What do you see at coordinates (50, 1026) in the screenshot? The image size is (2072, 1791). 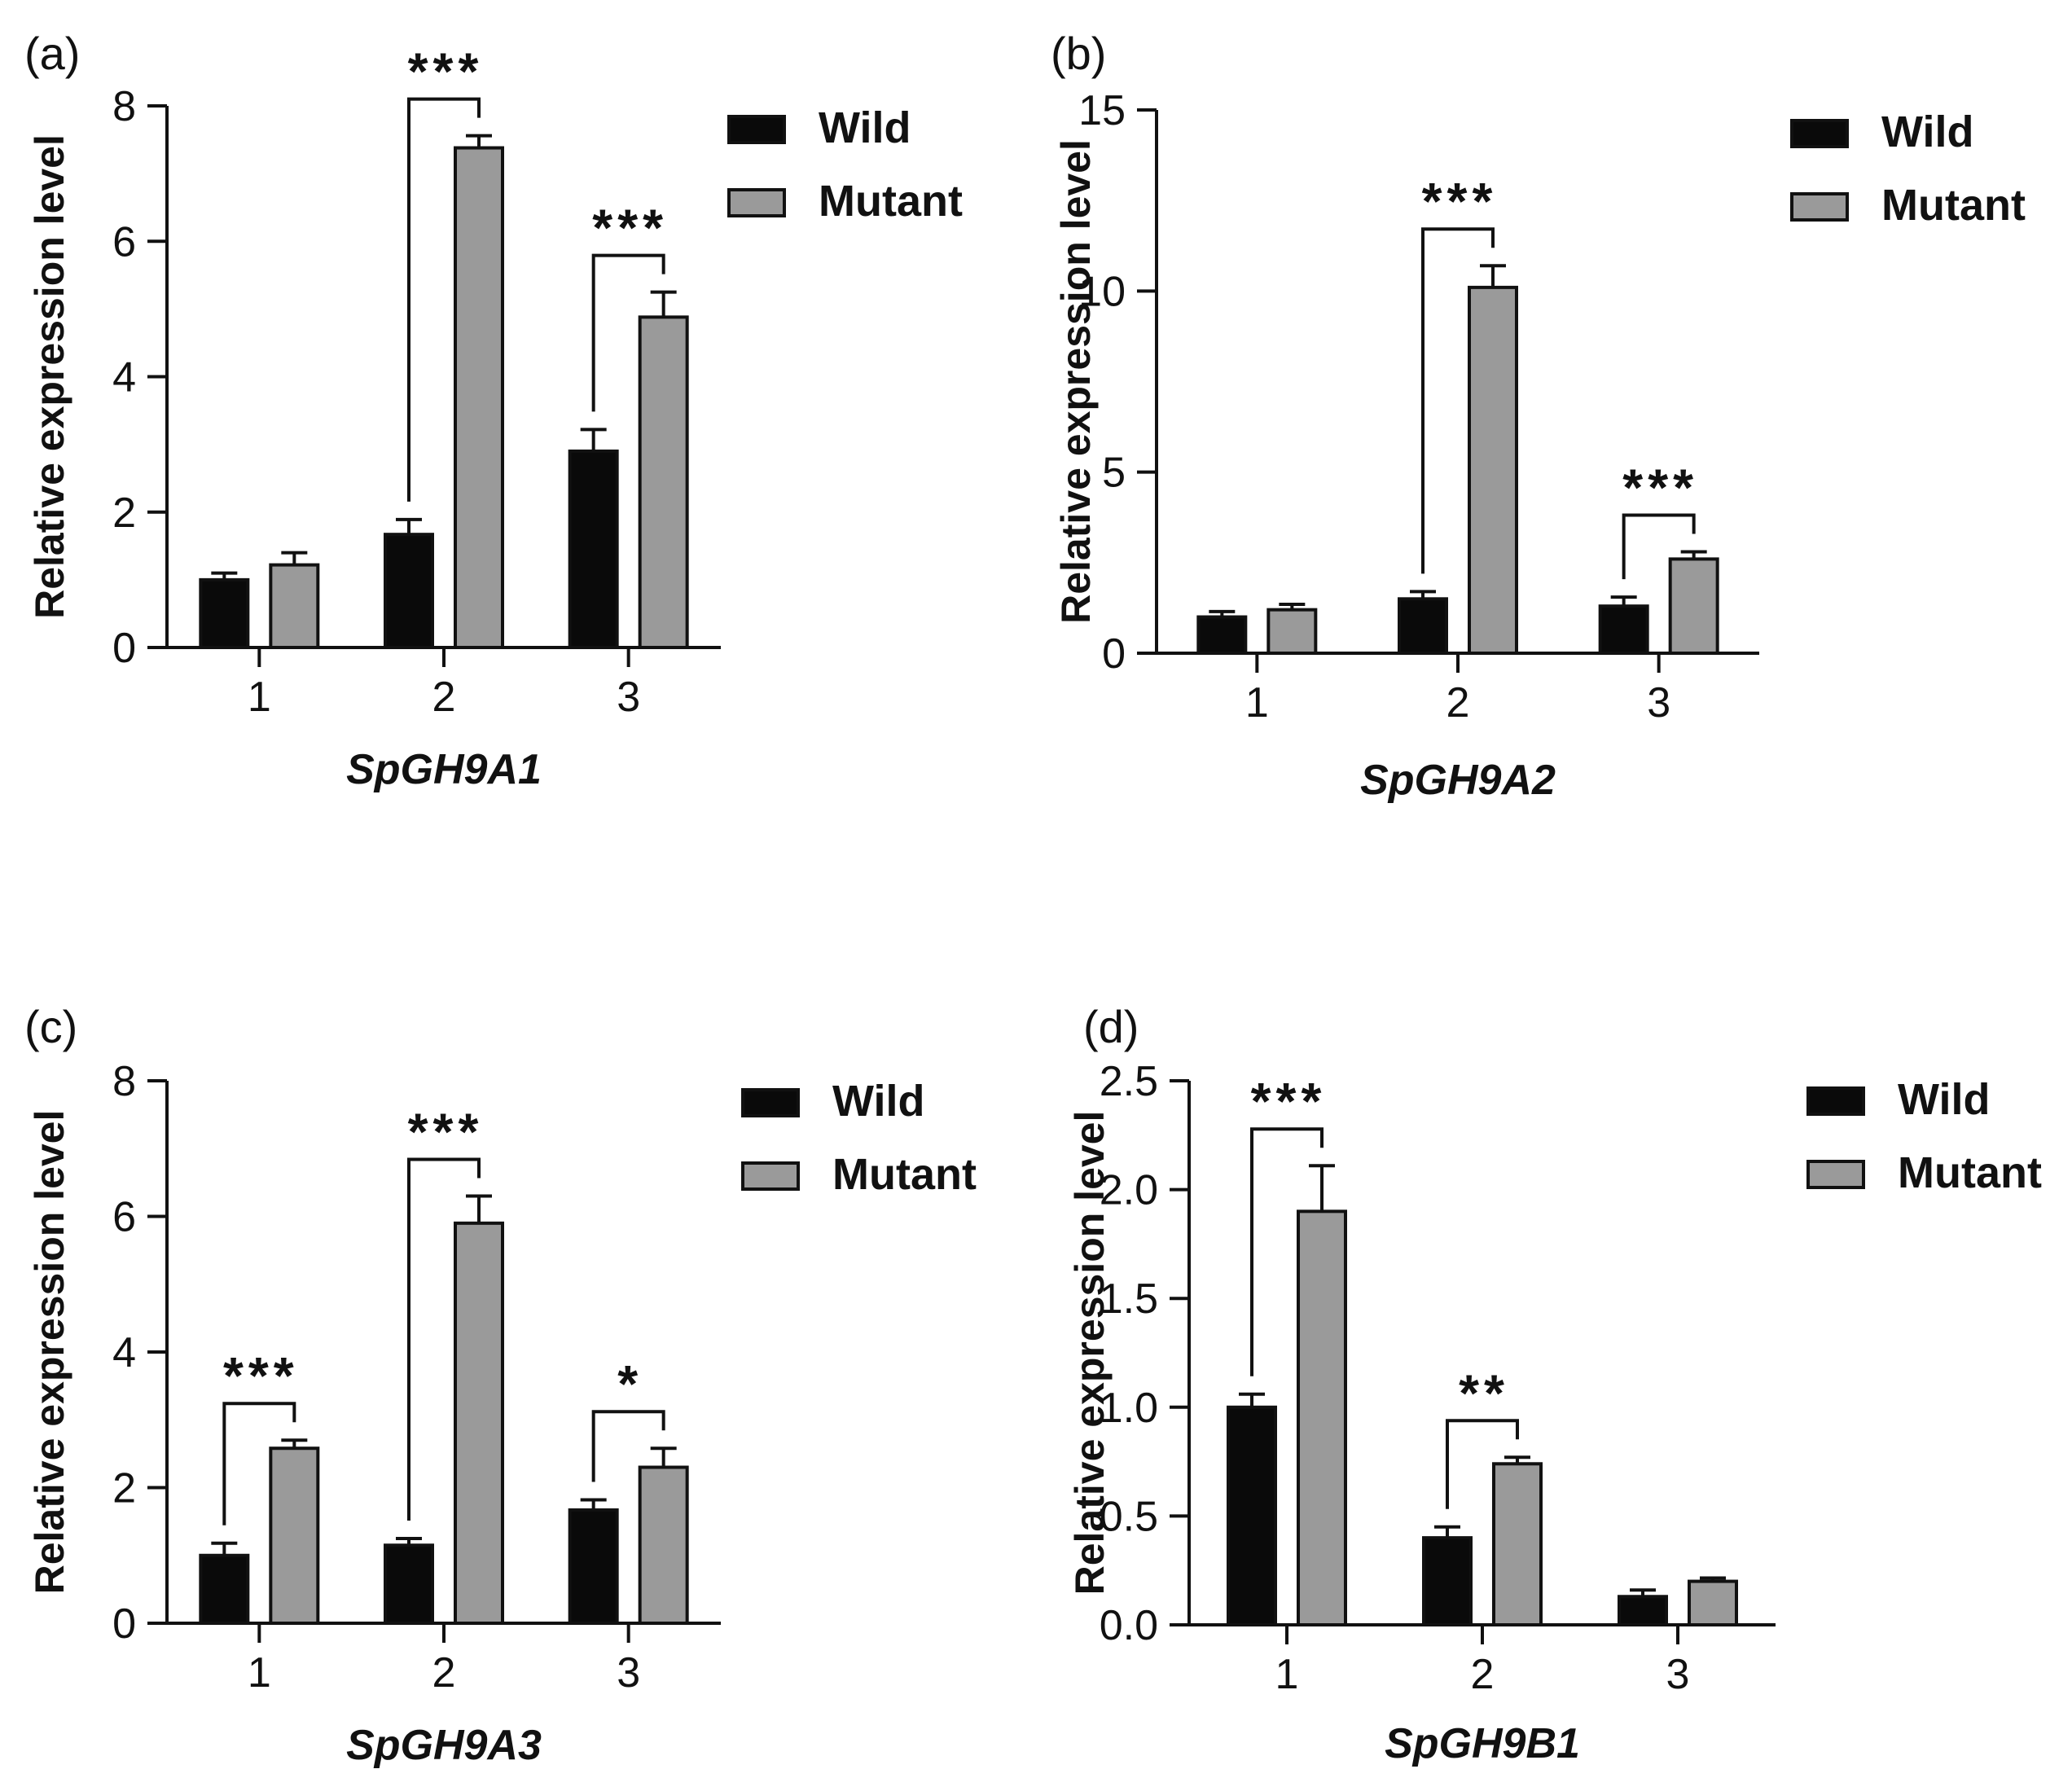 I see `panel-label: (c)` at bounding box center [50, 1026].